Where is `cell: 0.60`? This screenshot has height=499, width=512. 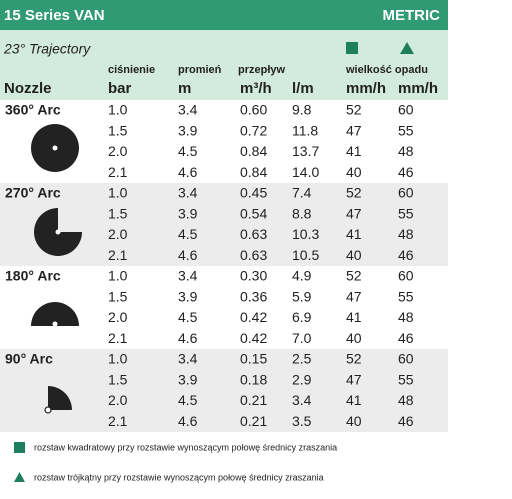
cell: 0.60 is located at coordinates (253, 110).